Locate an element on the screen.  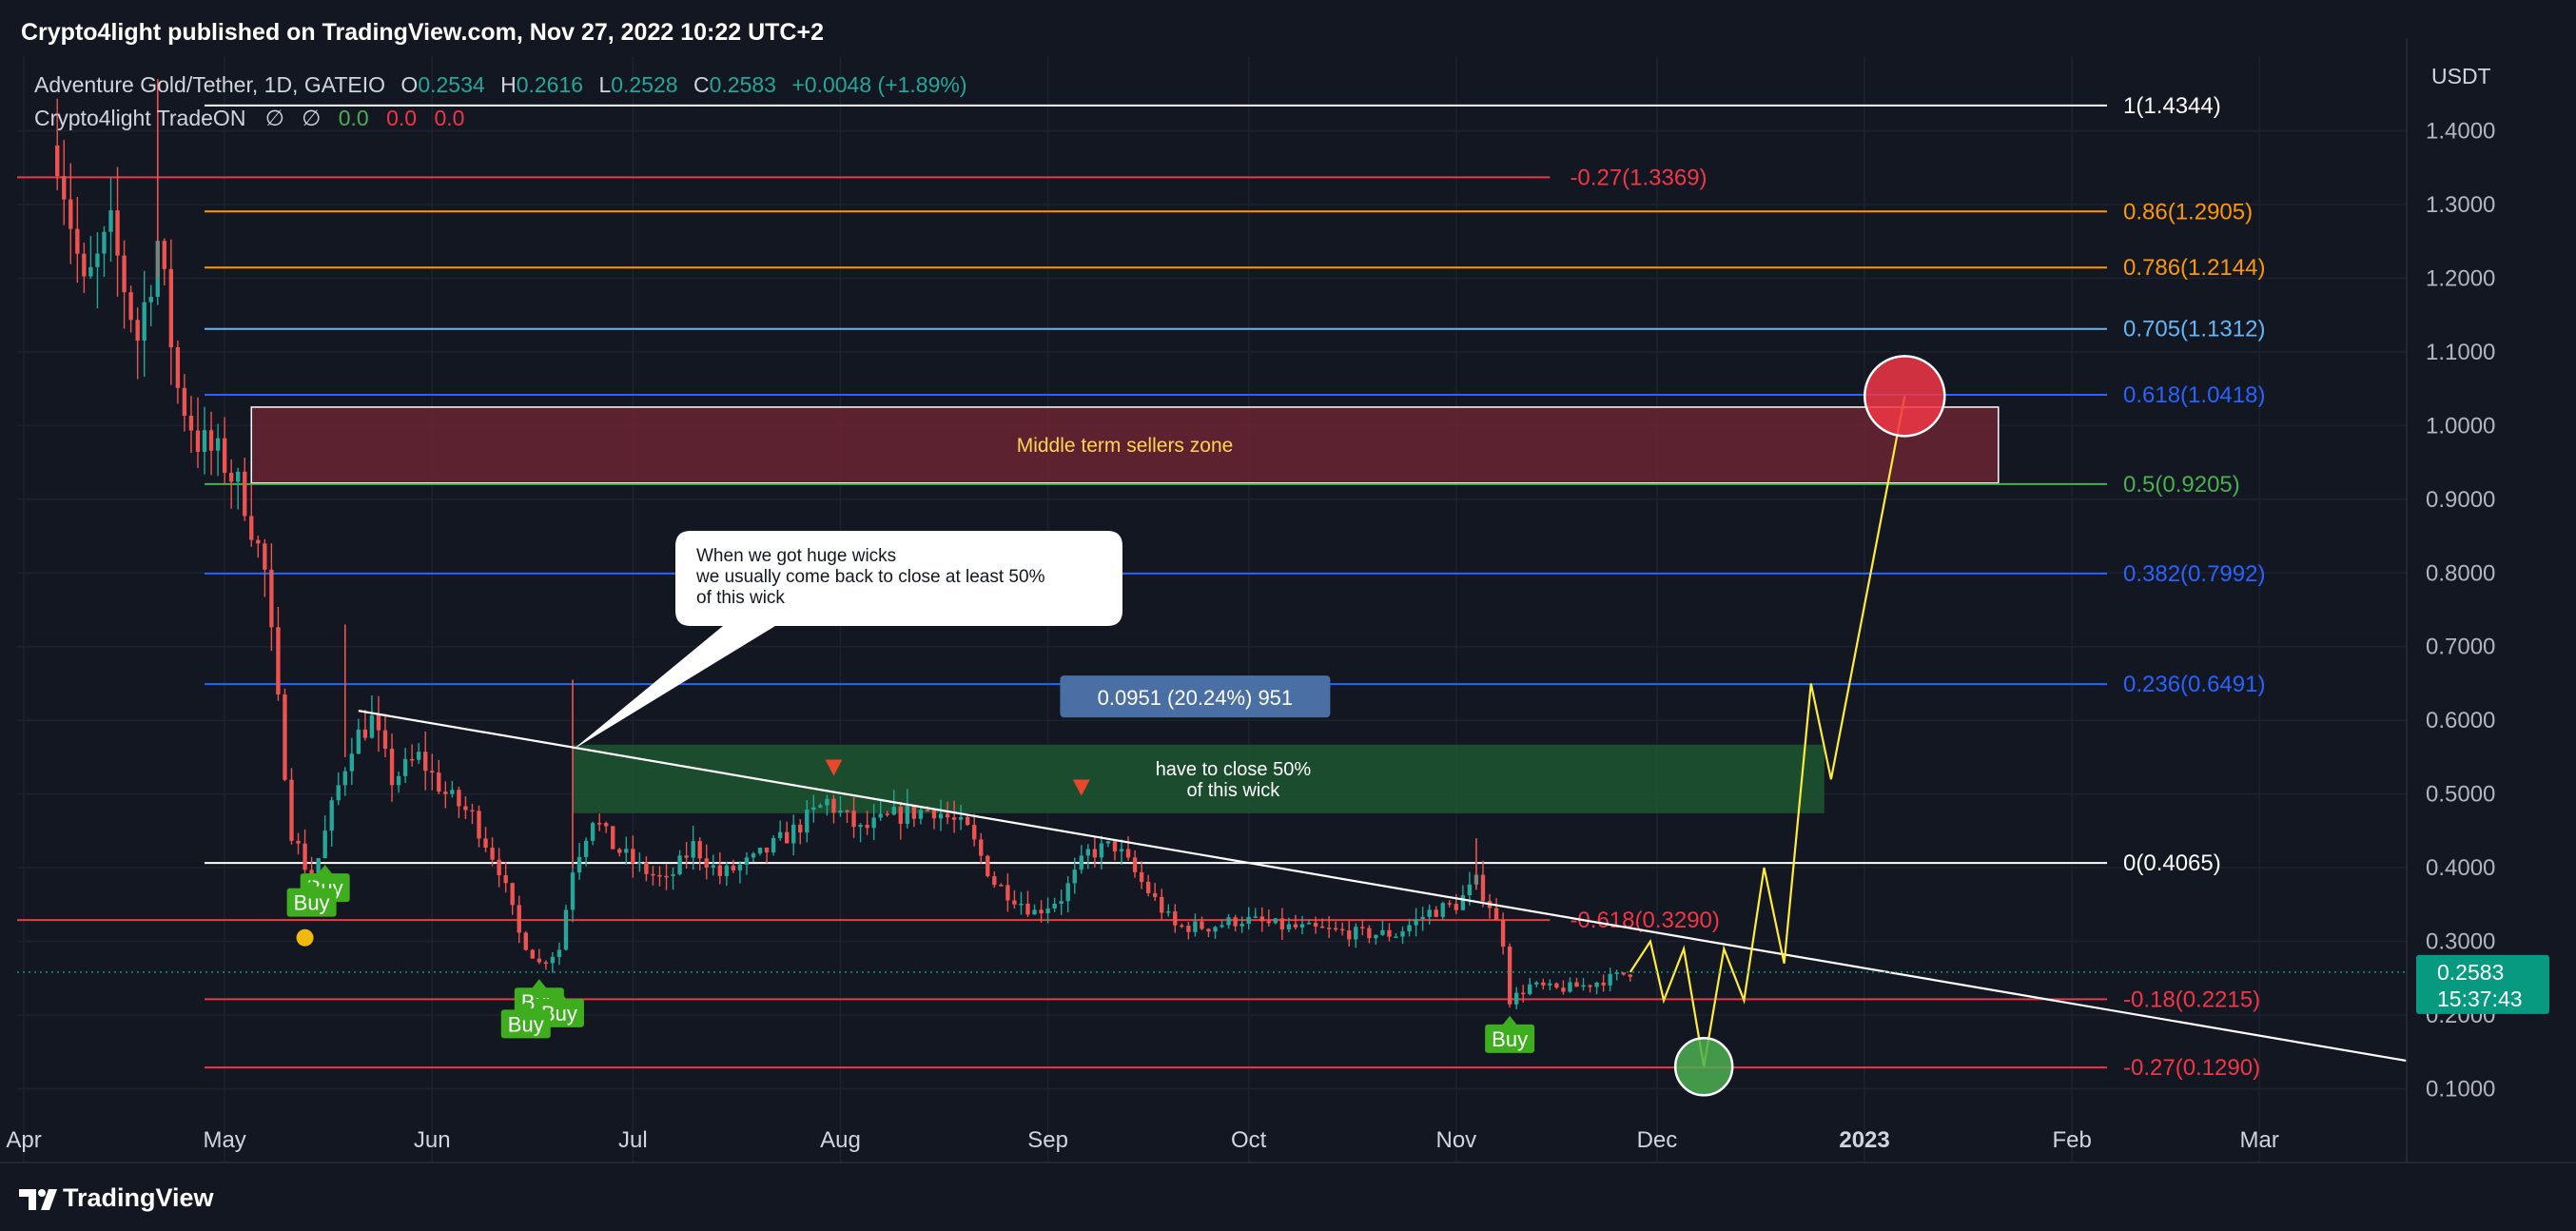
x-tick-label: May is located at coordinates (224, 1140).